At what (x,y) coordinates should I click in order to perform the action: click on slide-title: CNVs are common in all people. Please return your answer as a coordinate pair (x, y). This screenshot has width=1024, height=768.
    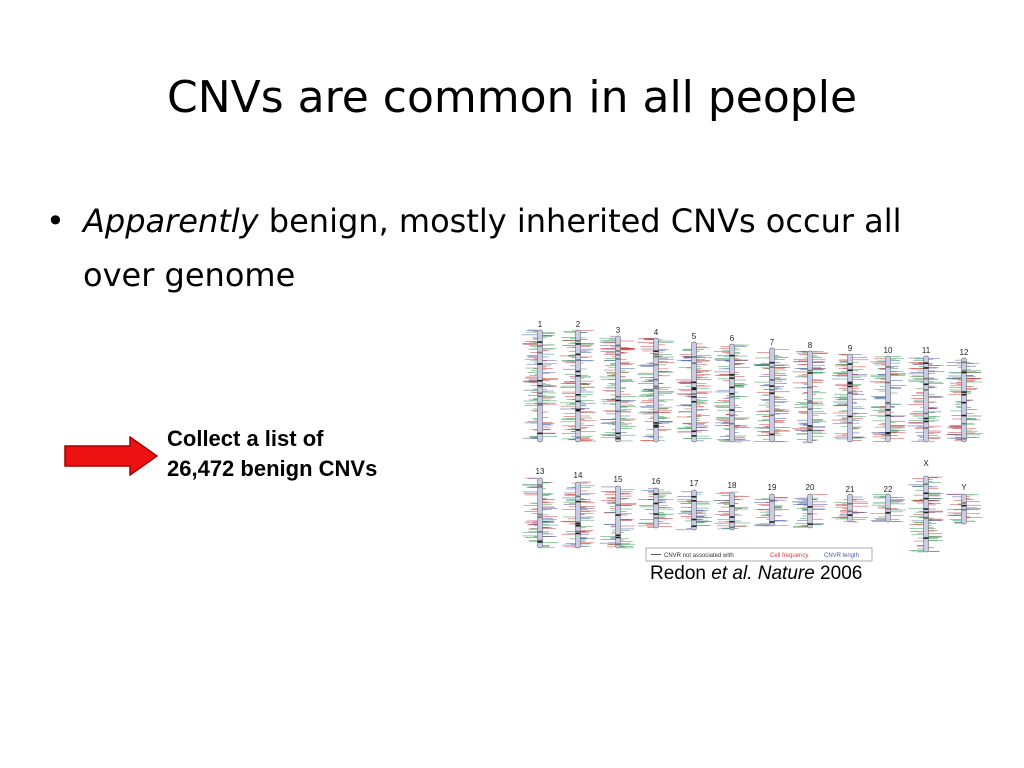
    Looking at the image, I should click on (512, 97).